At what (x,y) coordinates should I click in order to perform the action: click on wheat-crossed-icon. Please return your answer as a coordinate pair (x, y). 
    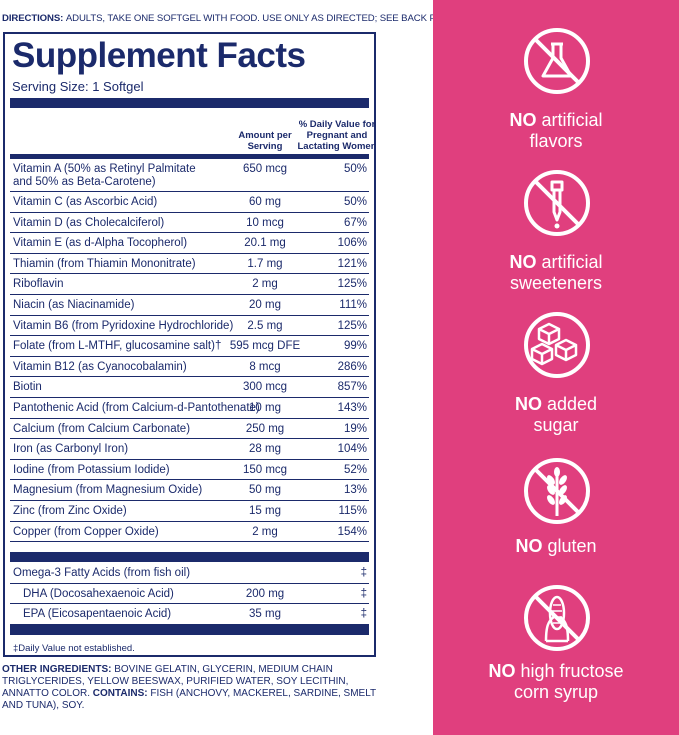
    Looking at the image, I should click on (557, 491).